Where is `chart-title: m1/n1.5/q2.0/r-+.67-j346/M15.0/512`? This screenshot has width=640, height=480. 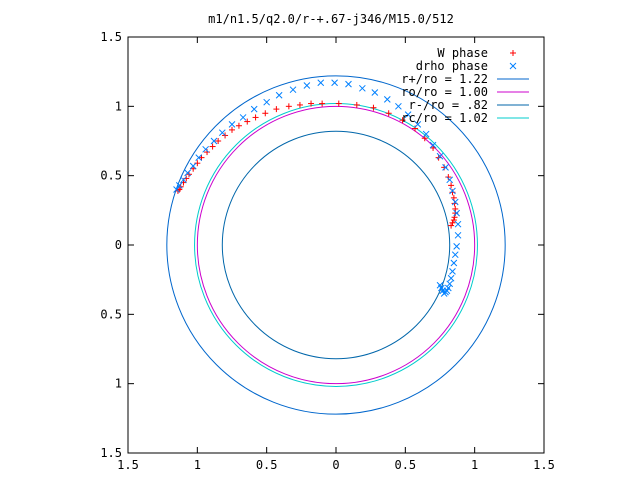 chart-title: m1/n1.5/q2.0/r-+.67-j346/M15.0/512 is located at coordinates (331, 19).